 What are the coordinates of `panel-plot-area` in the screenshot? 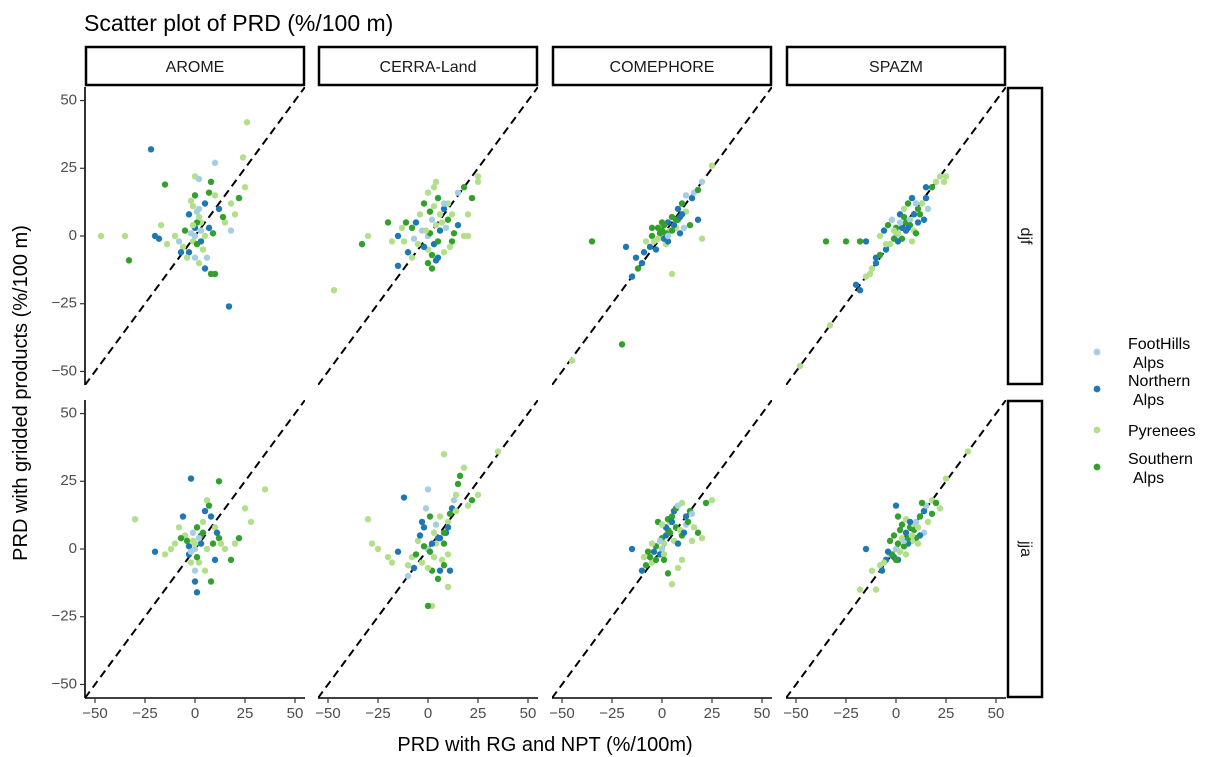 It's located at (662, 236).